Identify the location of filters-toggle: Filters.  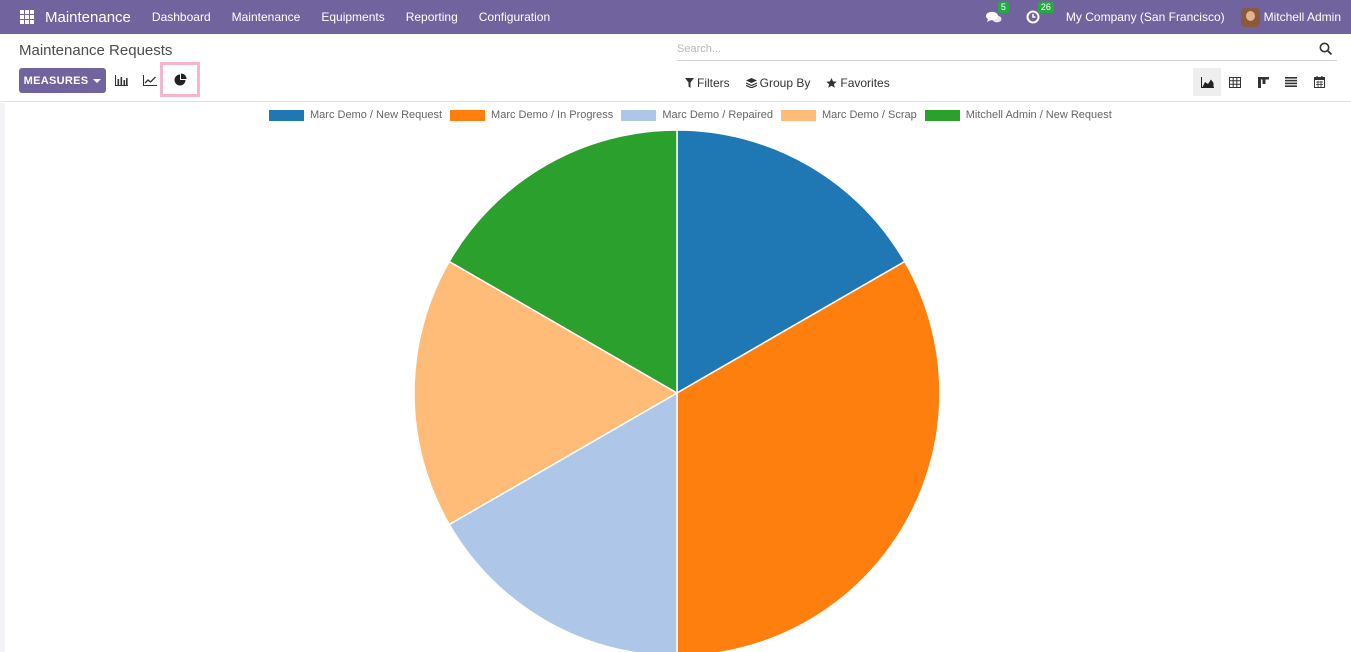
(707, 83).